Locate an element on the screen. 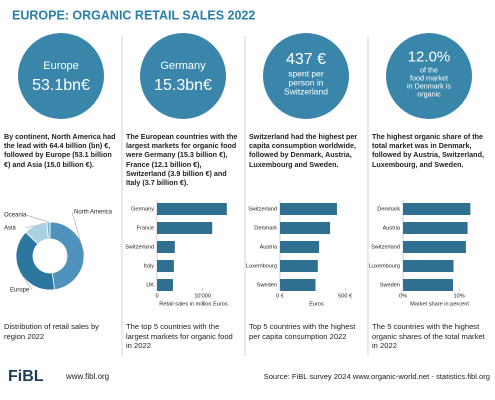 Image resolution: width=495 pixels, height=400 pixels. slice-label: Oceania is located at coordinates (15, 216).